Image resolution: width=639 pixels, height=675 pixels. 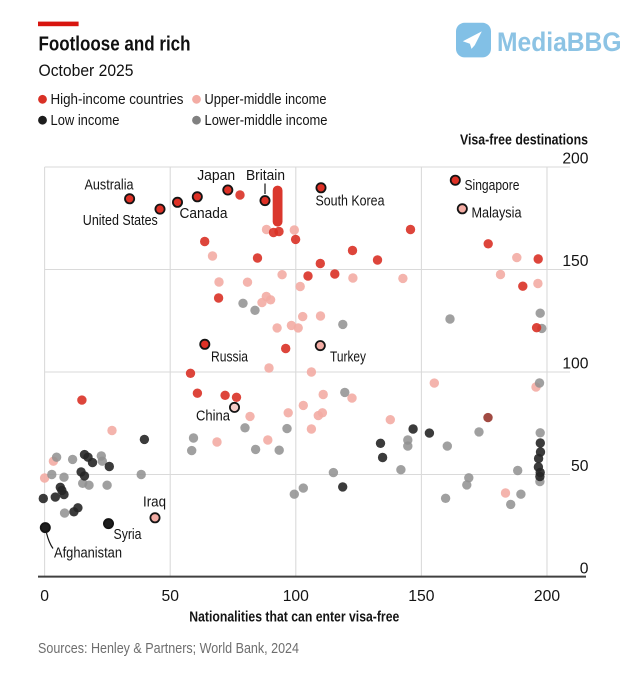 What do you see at coordinates (266, 121) in the screenshot?
I see `svg-text: Lower-middle income` at bounding box center [266, 121].